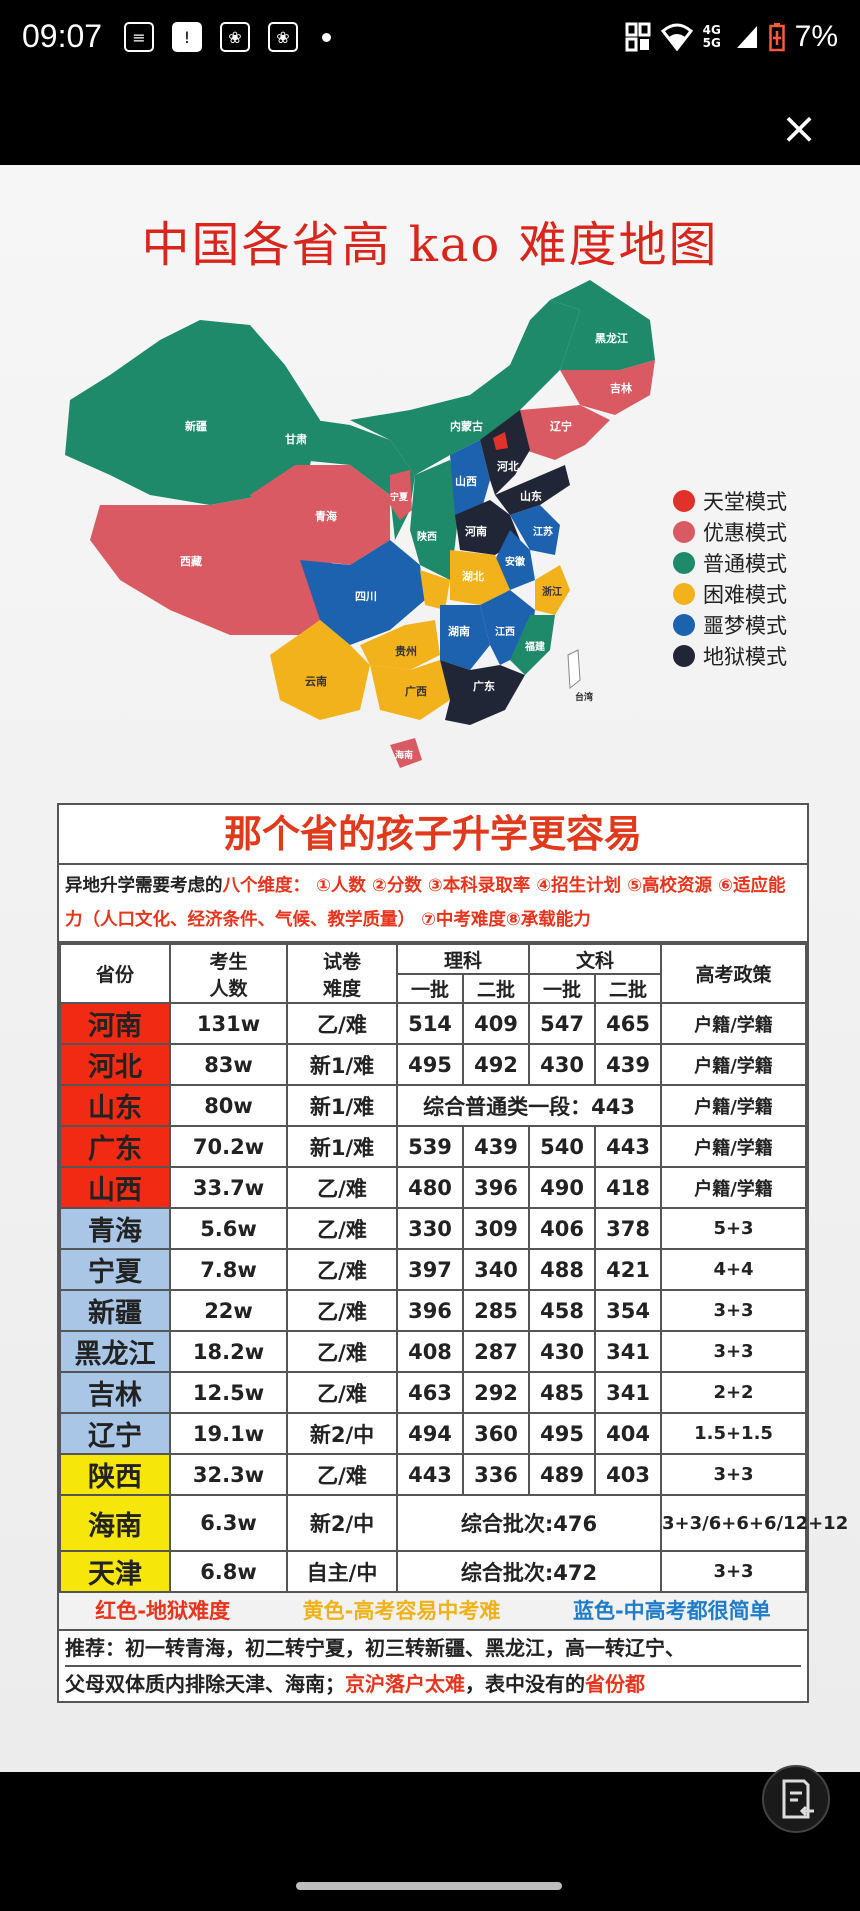 The width and height of the screenshot is (860, 1911). Describe the element at coordinates (602, 325) in the screenshot. I see `region-heilongjiang` at that location.